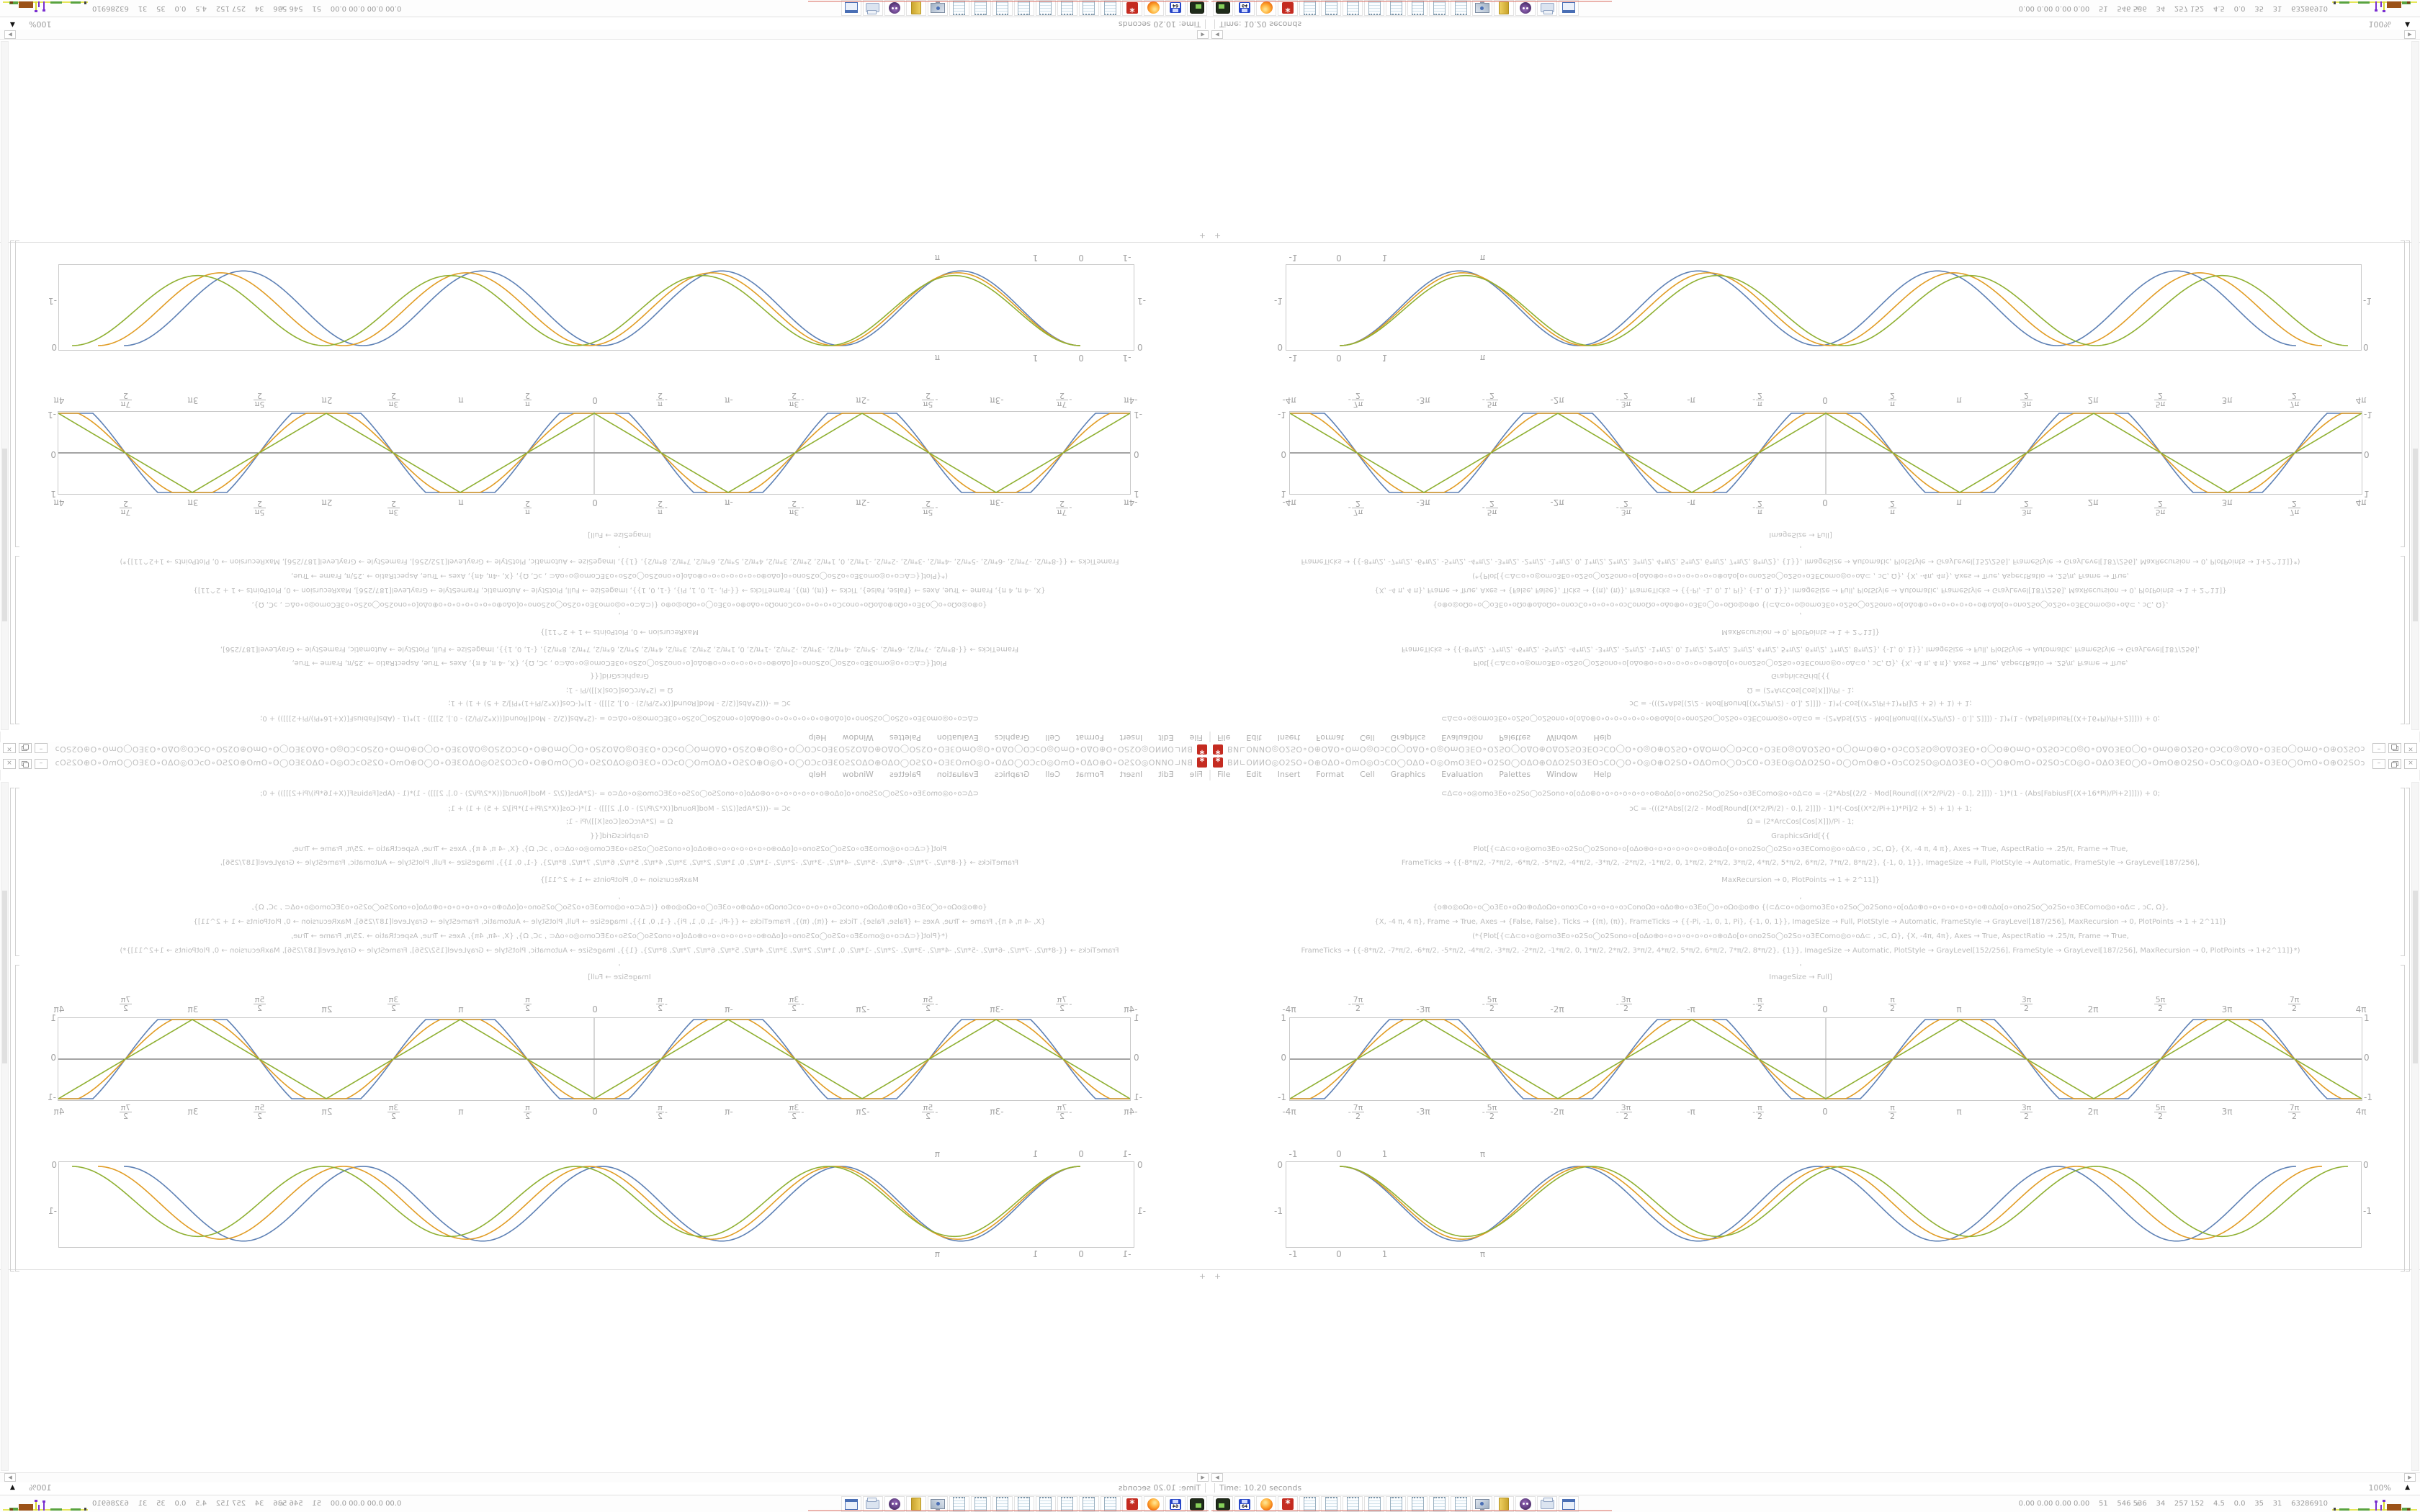 Image resolution: width=2420 pixels, height=1512 pixels. Describe the element at coordinates (1569, 8) in the screenshot. I see `taskbar-button-window` at that location.